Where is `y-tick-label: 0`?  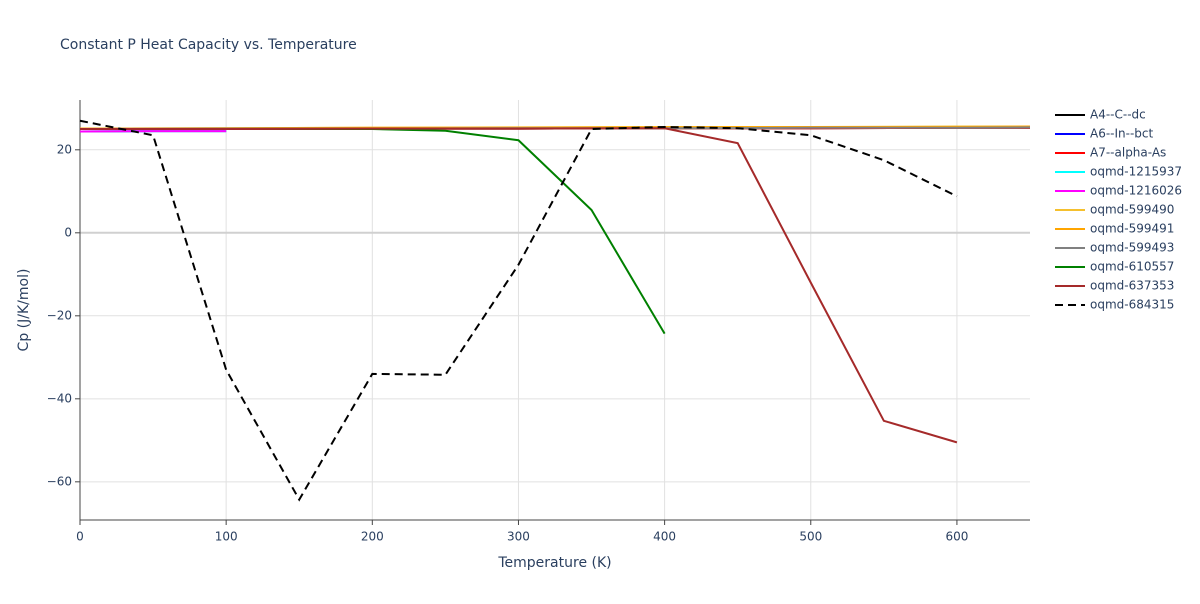
y-tick-label: 0 is located at coordinates (68, 232).